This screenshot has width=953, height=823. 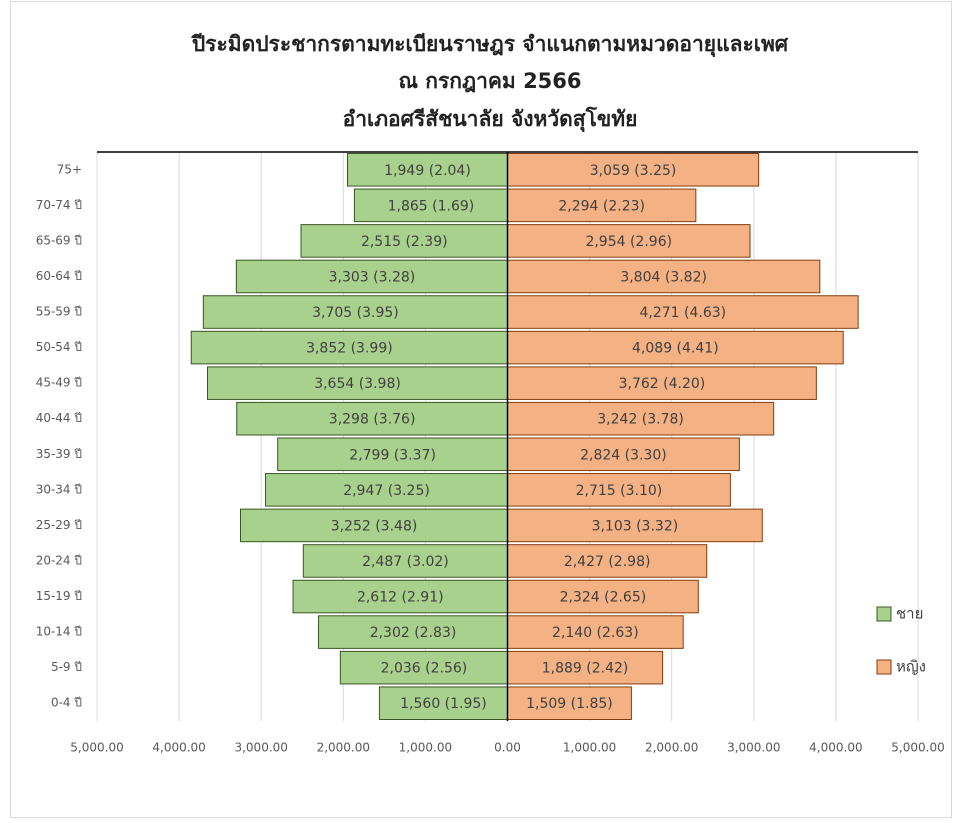 I want to click on data-label: 2,515 (2.39), so click(x=404, y=242).